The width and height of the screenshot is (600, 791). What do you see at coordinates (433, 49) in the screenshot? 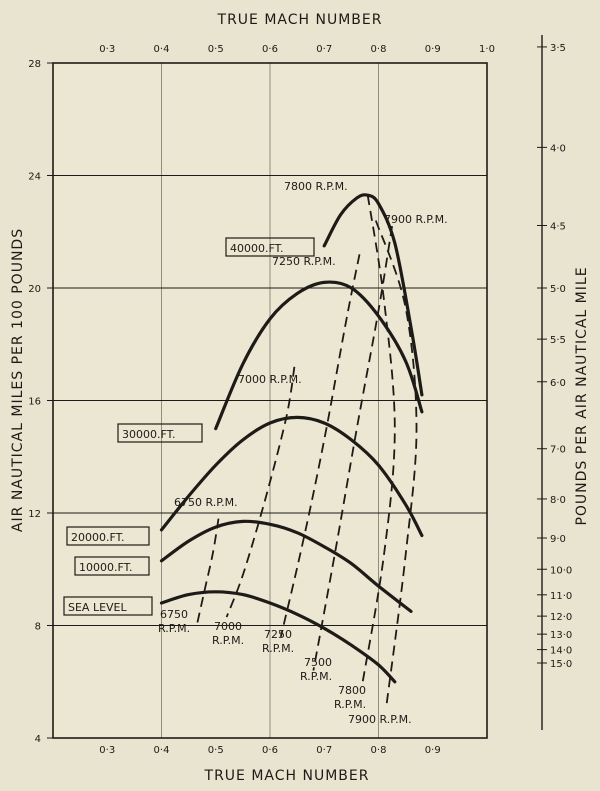
I see `top-tick-0.9: 0·9` at bounding box center [433, 49].